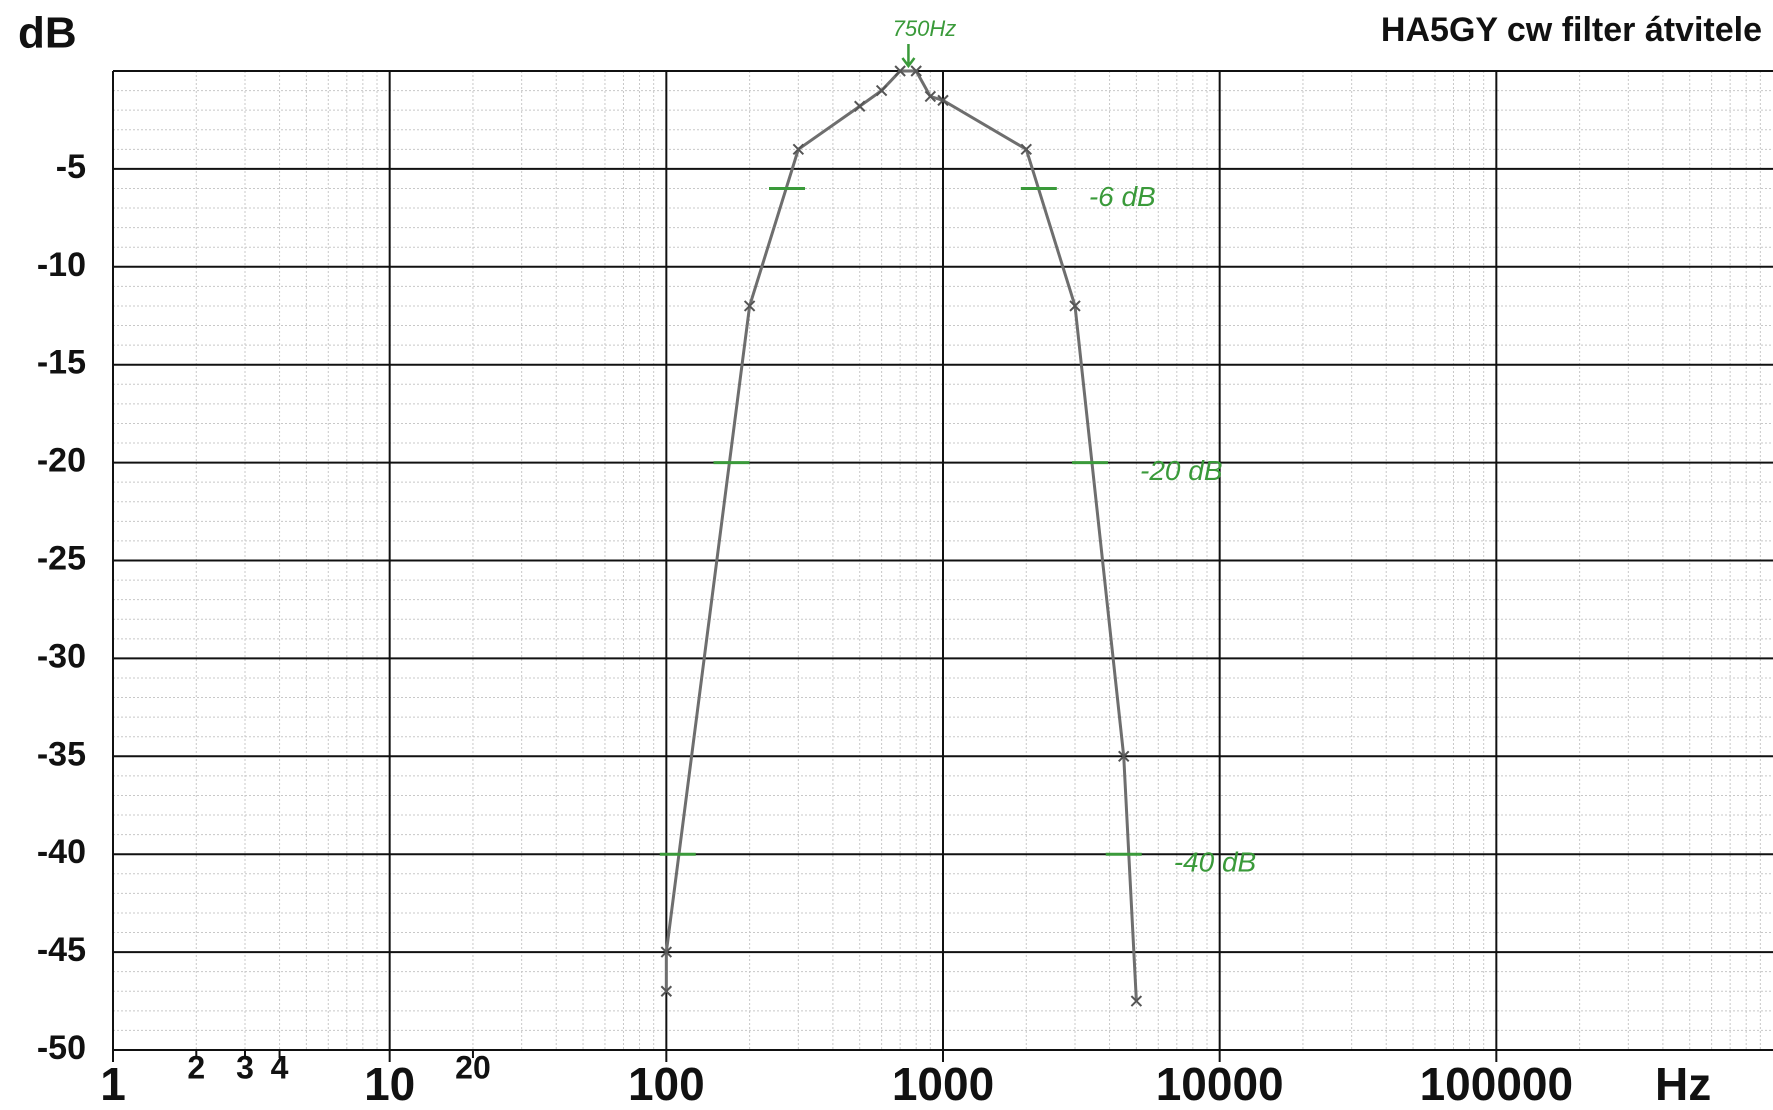 The image size is (1773, 1110). What do you see at coordinates (71, 167) in the screenshot?
I see `y-tick-label: -5` at bounding box center [71, 167].